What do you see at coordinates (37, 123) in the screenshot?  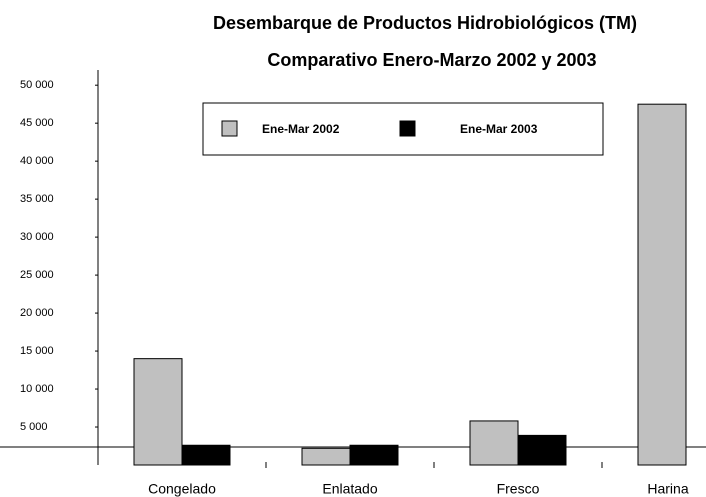 I see `y-tick-label: 45 000` at bounding box center [37, 123].